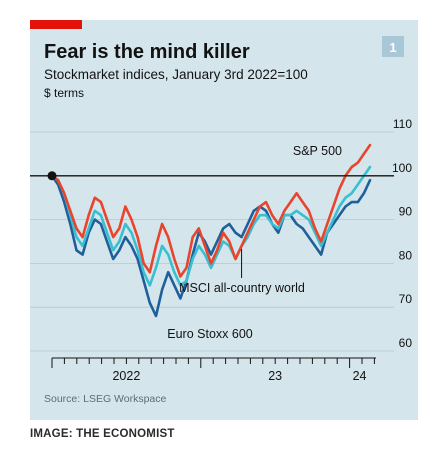 This screenshot has width=437, height=462. What do you see at coordinates (105, 399) in the screenshot?
I see `chart-source: Source: LSEG Workspace` at bounding box center [105, 399].